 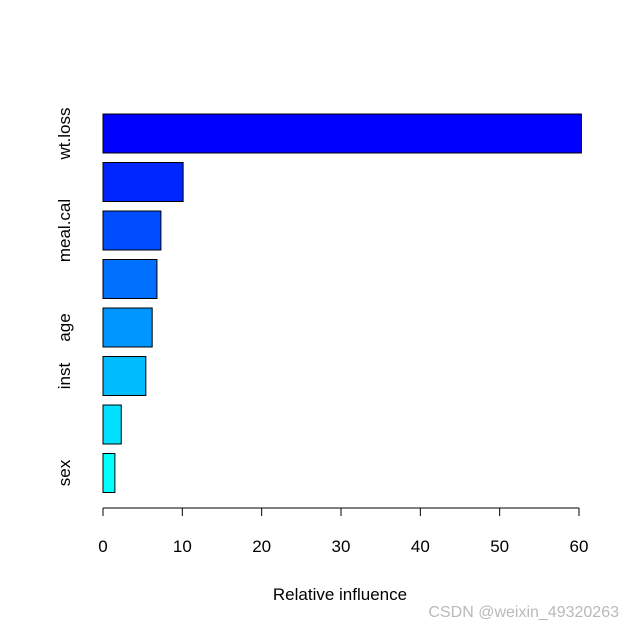 What do you see at coordinates (132, 230) in the screenshot?
I see `bar-meal.cal` at bounding box center [132, 230].